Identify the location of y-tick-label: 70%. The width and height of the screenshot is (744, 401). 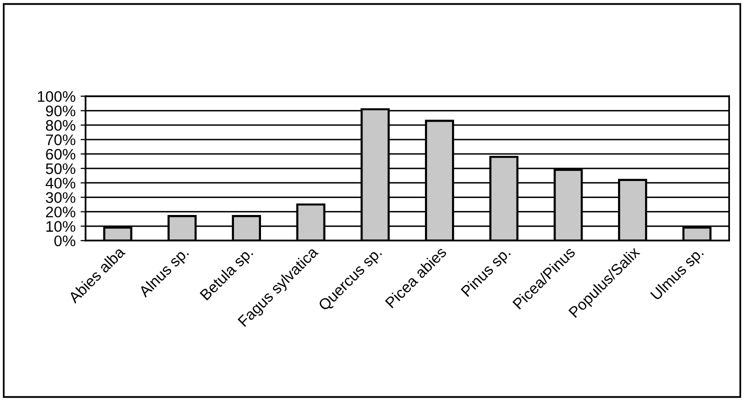
(61, 140).